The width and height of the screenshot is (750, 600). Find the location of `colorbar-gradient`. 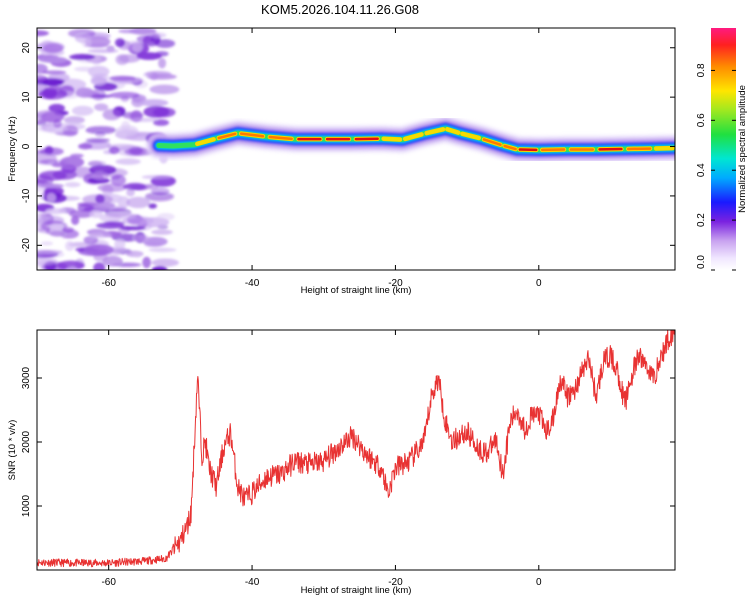

colorbar-gradient is located at coordinates (723, 149).